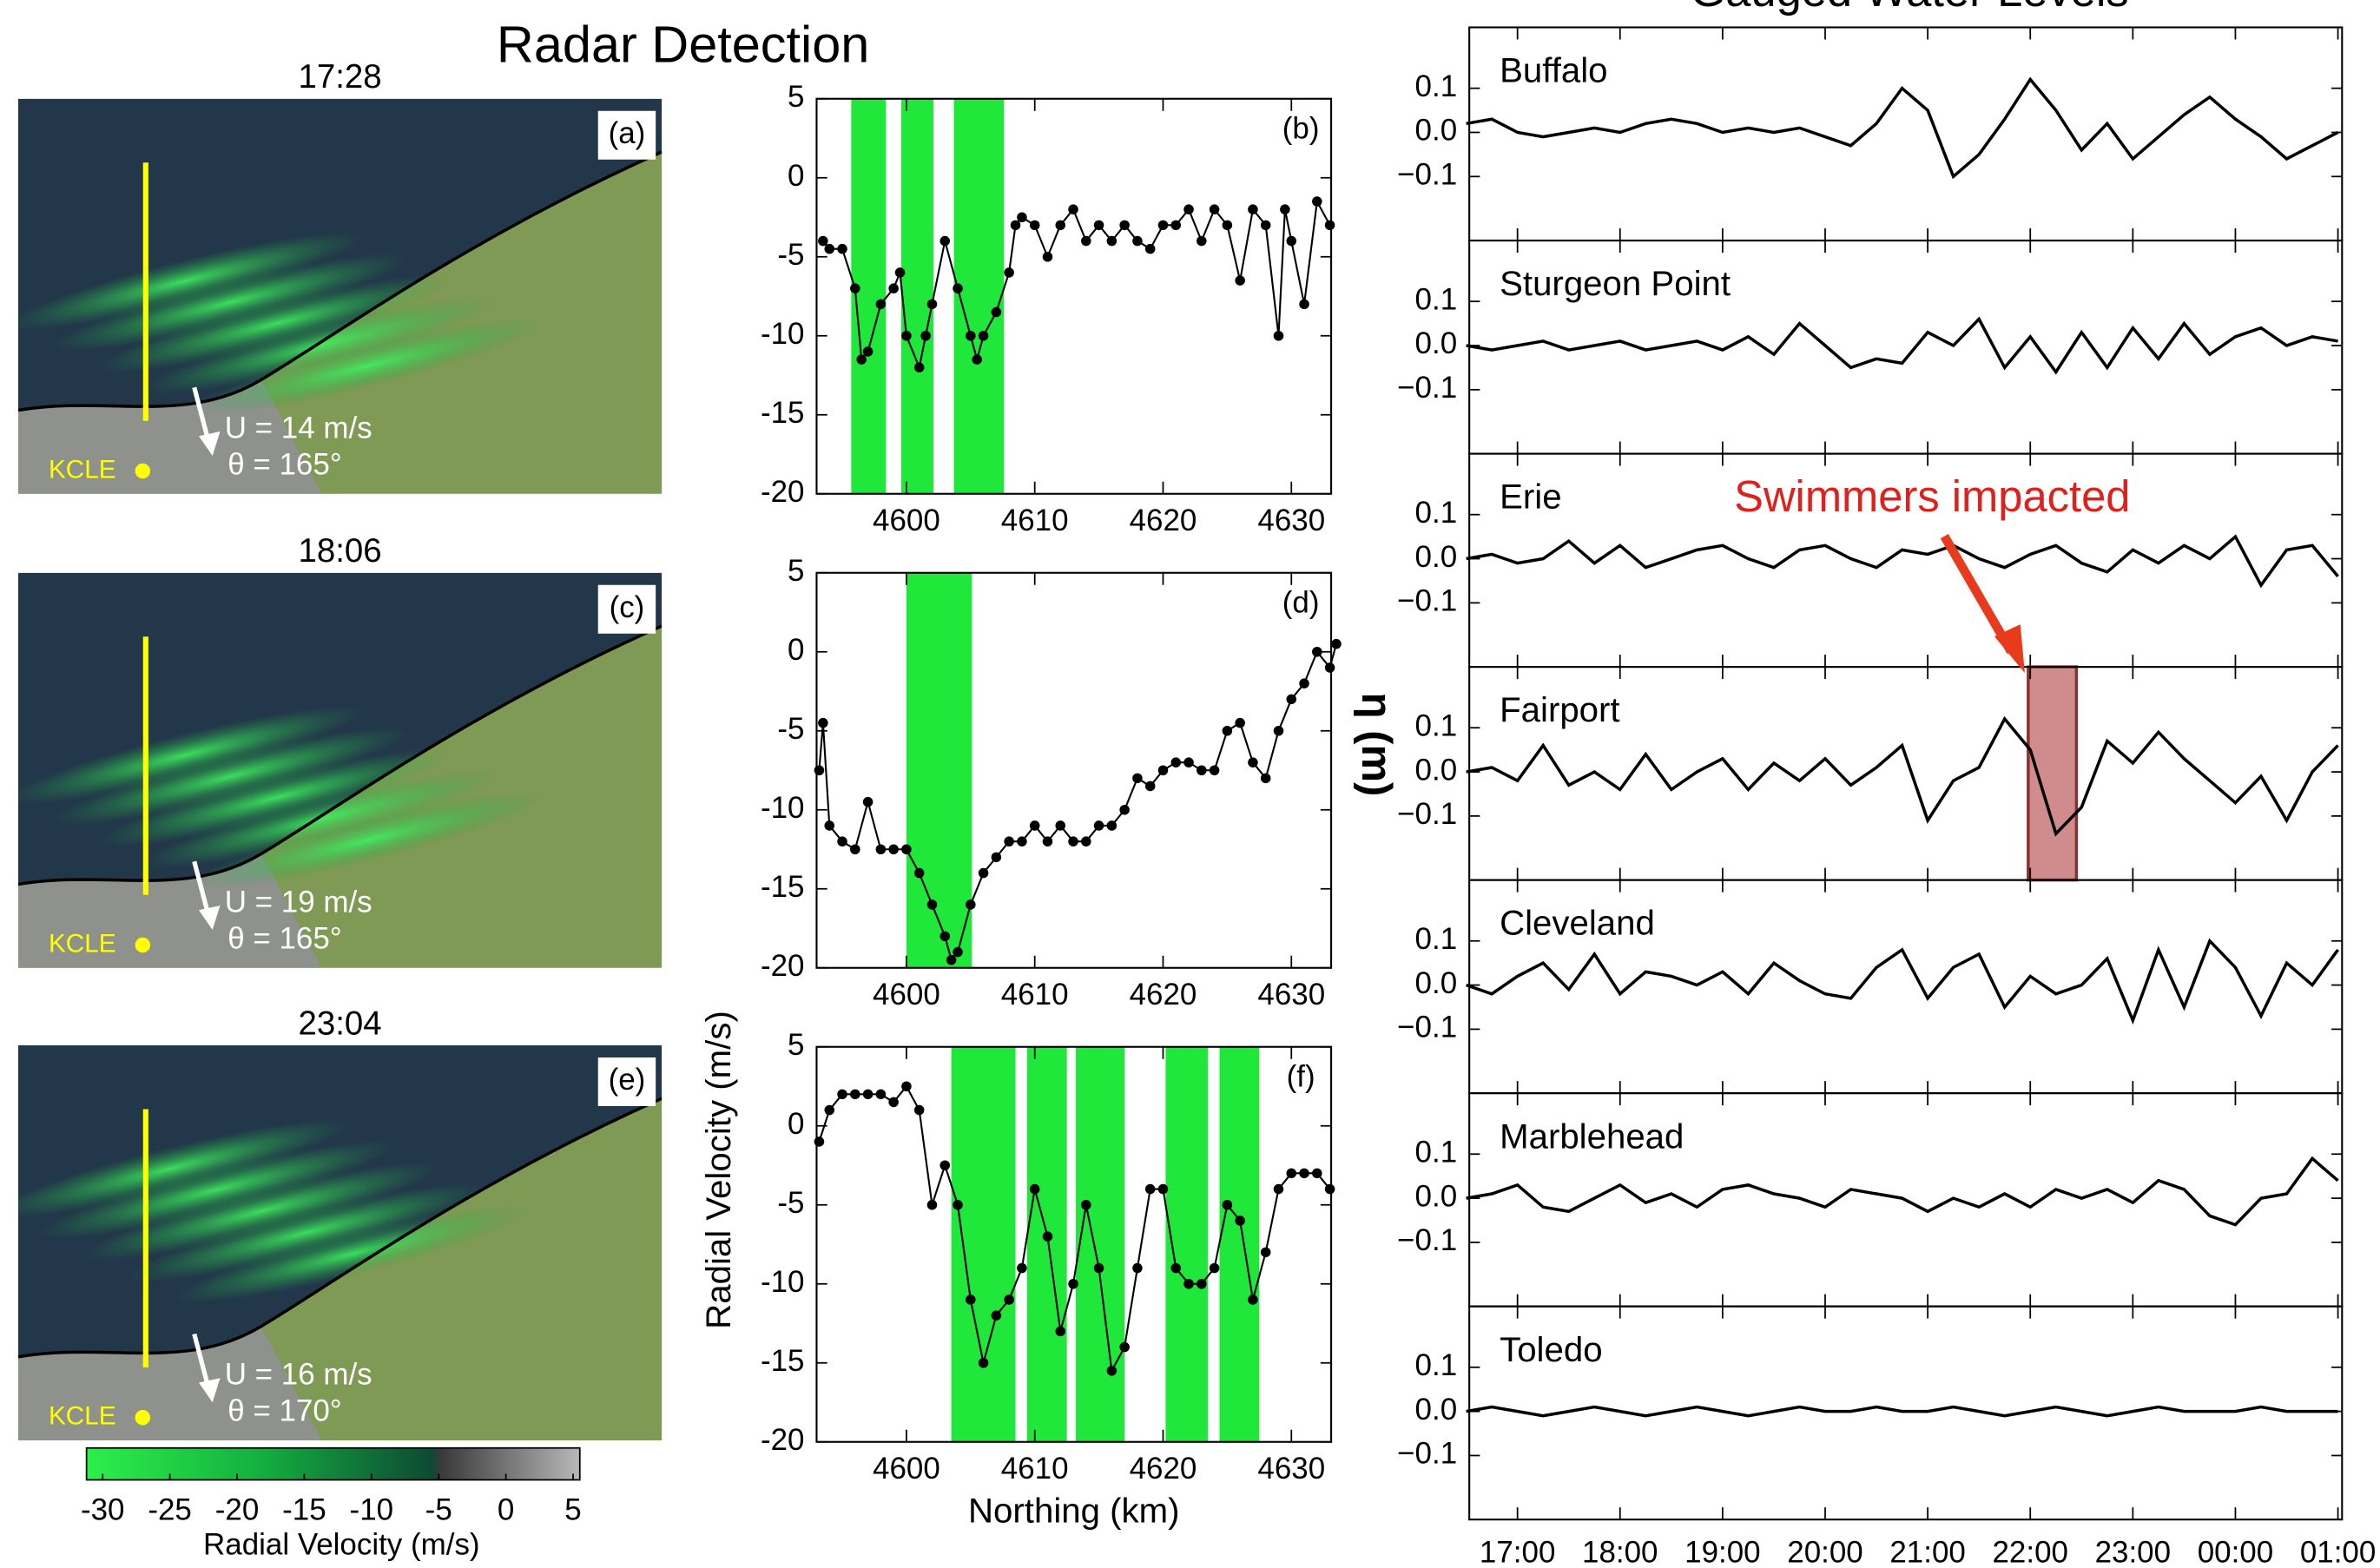 The width and height of the screenshot is (2380, 1568). I want to click on x-tick-label: 4600, so click(906, 1469).